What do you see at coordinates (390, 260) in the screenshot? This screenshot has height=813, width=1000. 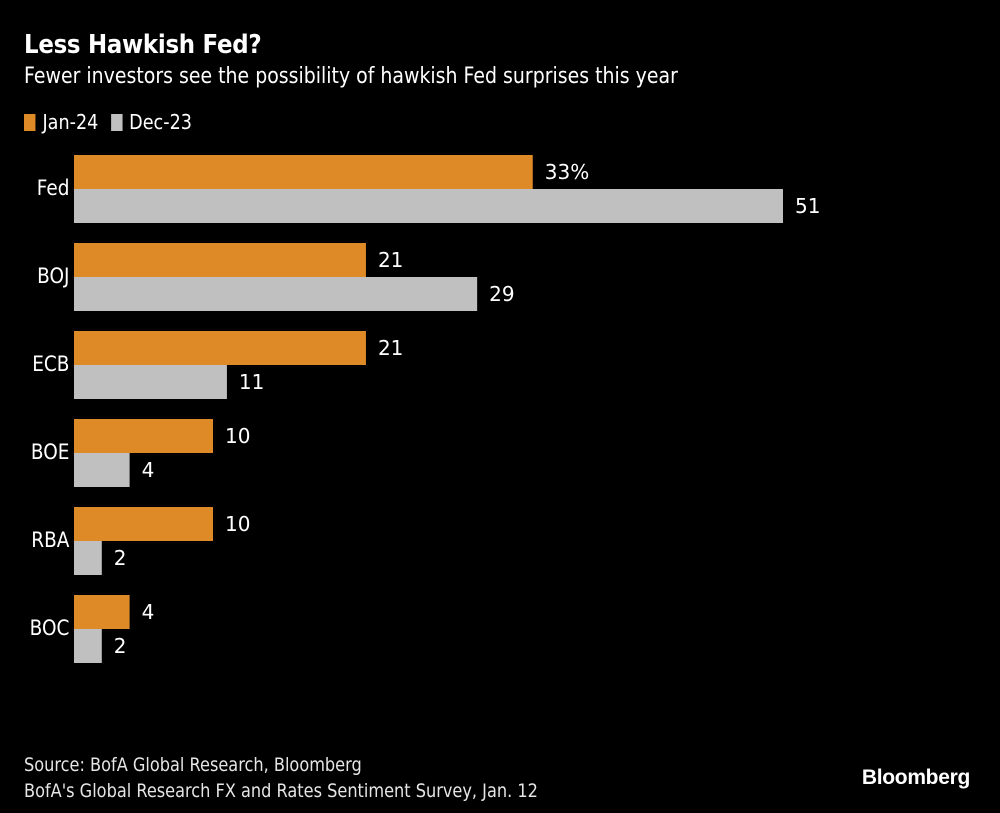 I see `data-label-boj-jan-24: 21` at bounding box center [390, 260].